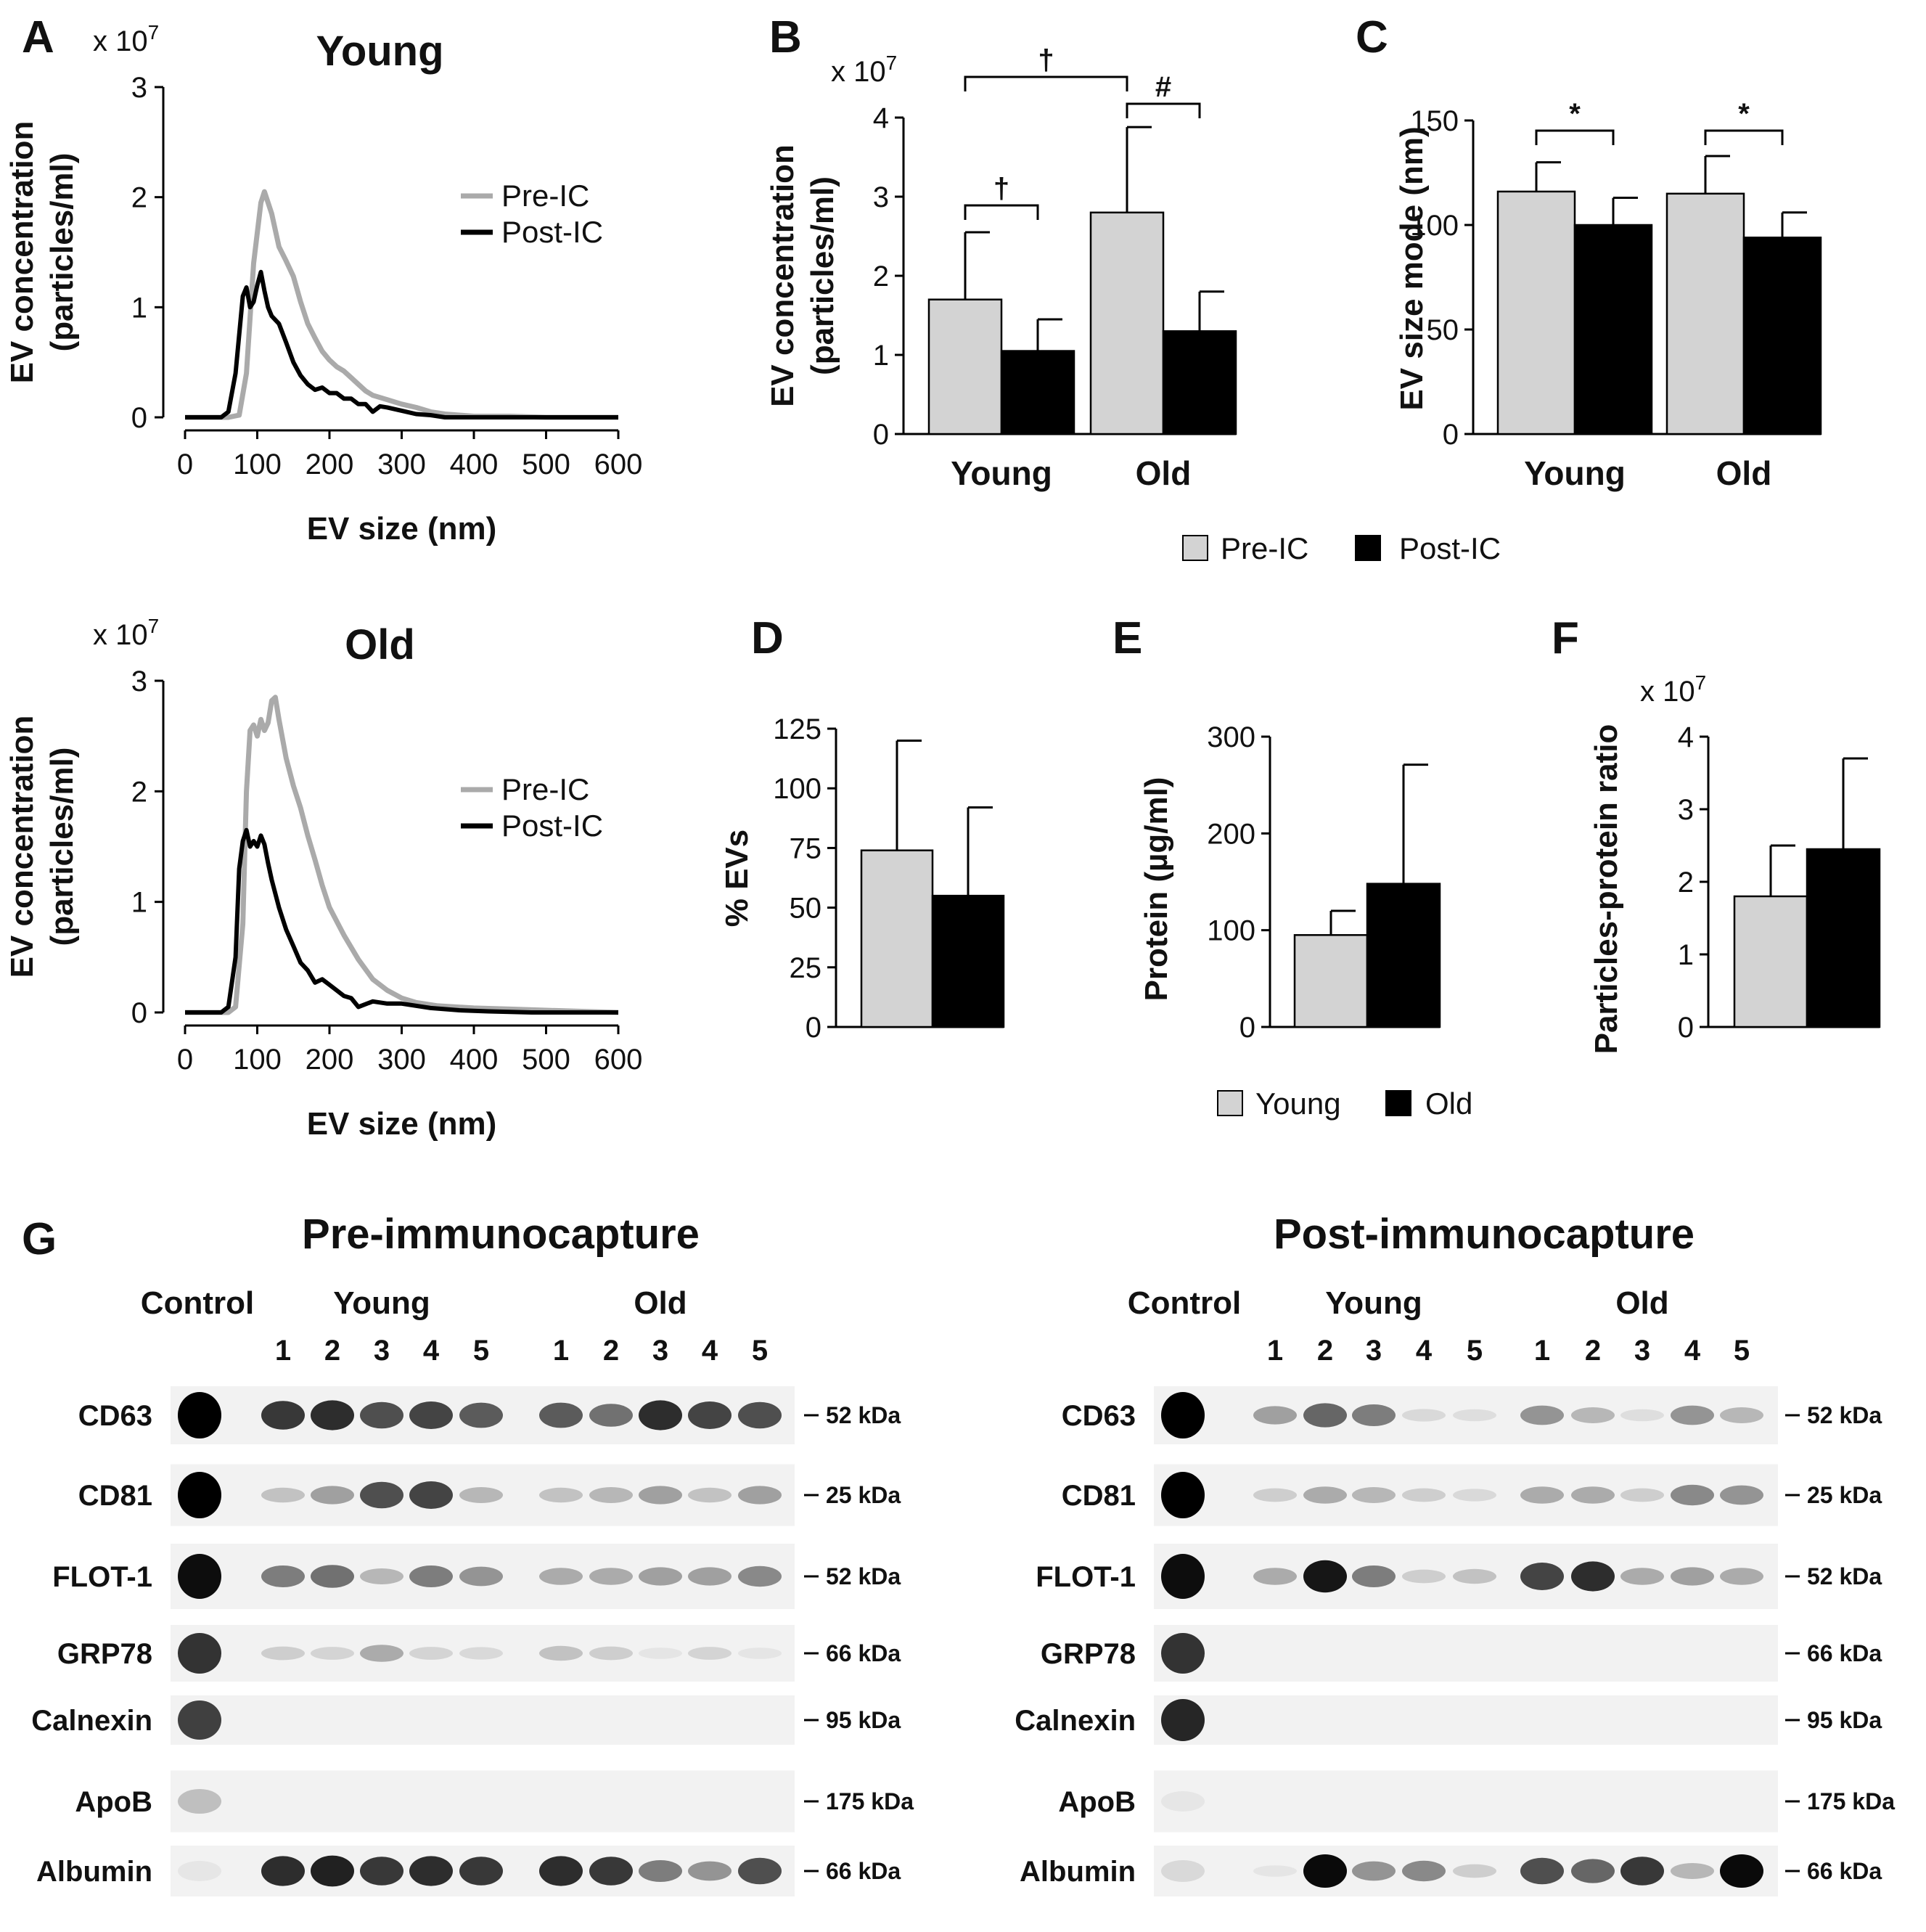 This screenshot has height=1932, width=1926. I want to click on y-axis-label: Protein (µg/ml), so click(1156, 890).